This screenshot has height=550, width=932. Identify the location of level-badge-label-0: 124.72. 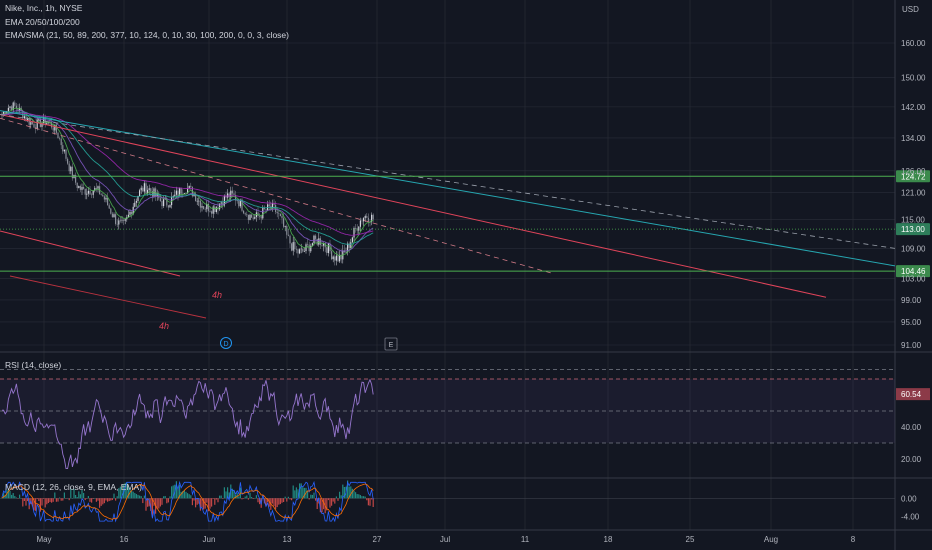
(913, 176).